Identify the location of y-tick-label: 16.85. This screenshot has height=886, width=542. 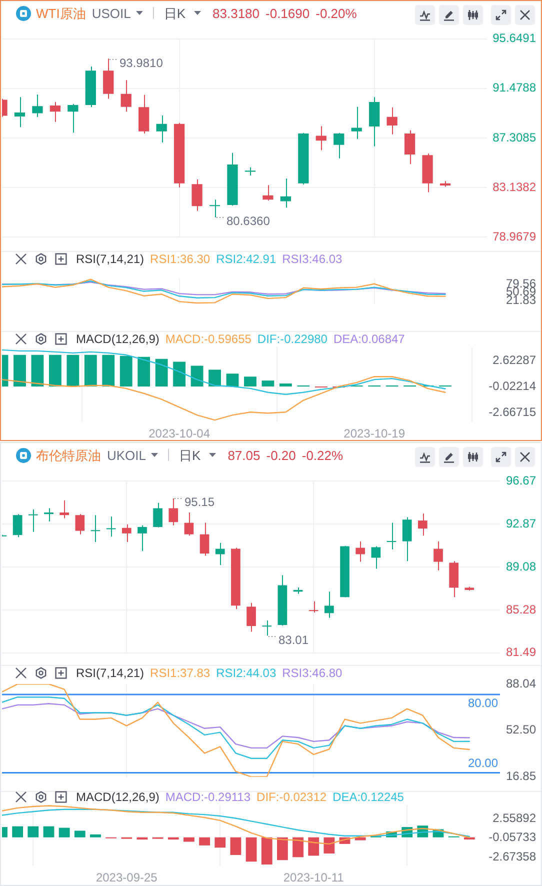
(521, 776).